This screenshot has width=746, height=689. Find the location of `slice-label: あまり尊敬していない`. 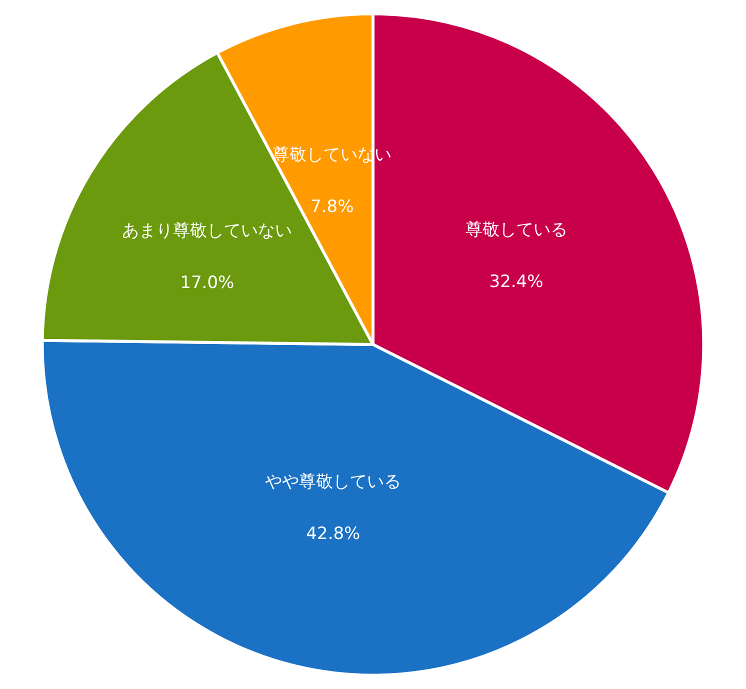

slice-label: あまり尊敬していない is located at coordinates (207, 230).